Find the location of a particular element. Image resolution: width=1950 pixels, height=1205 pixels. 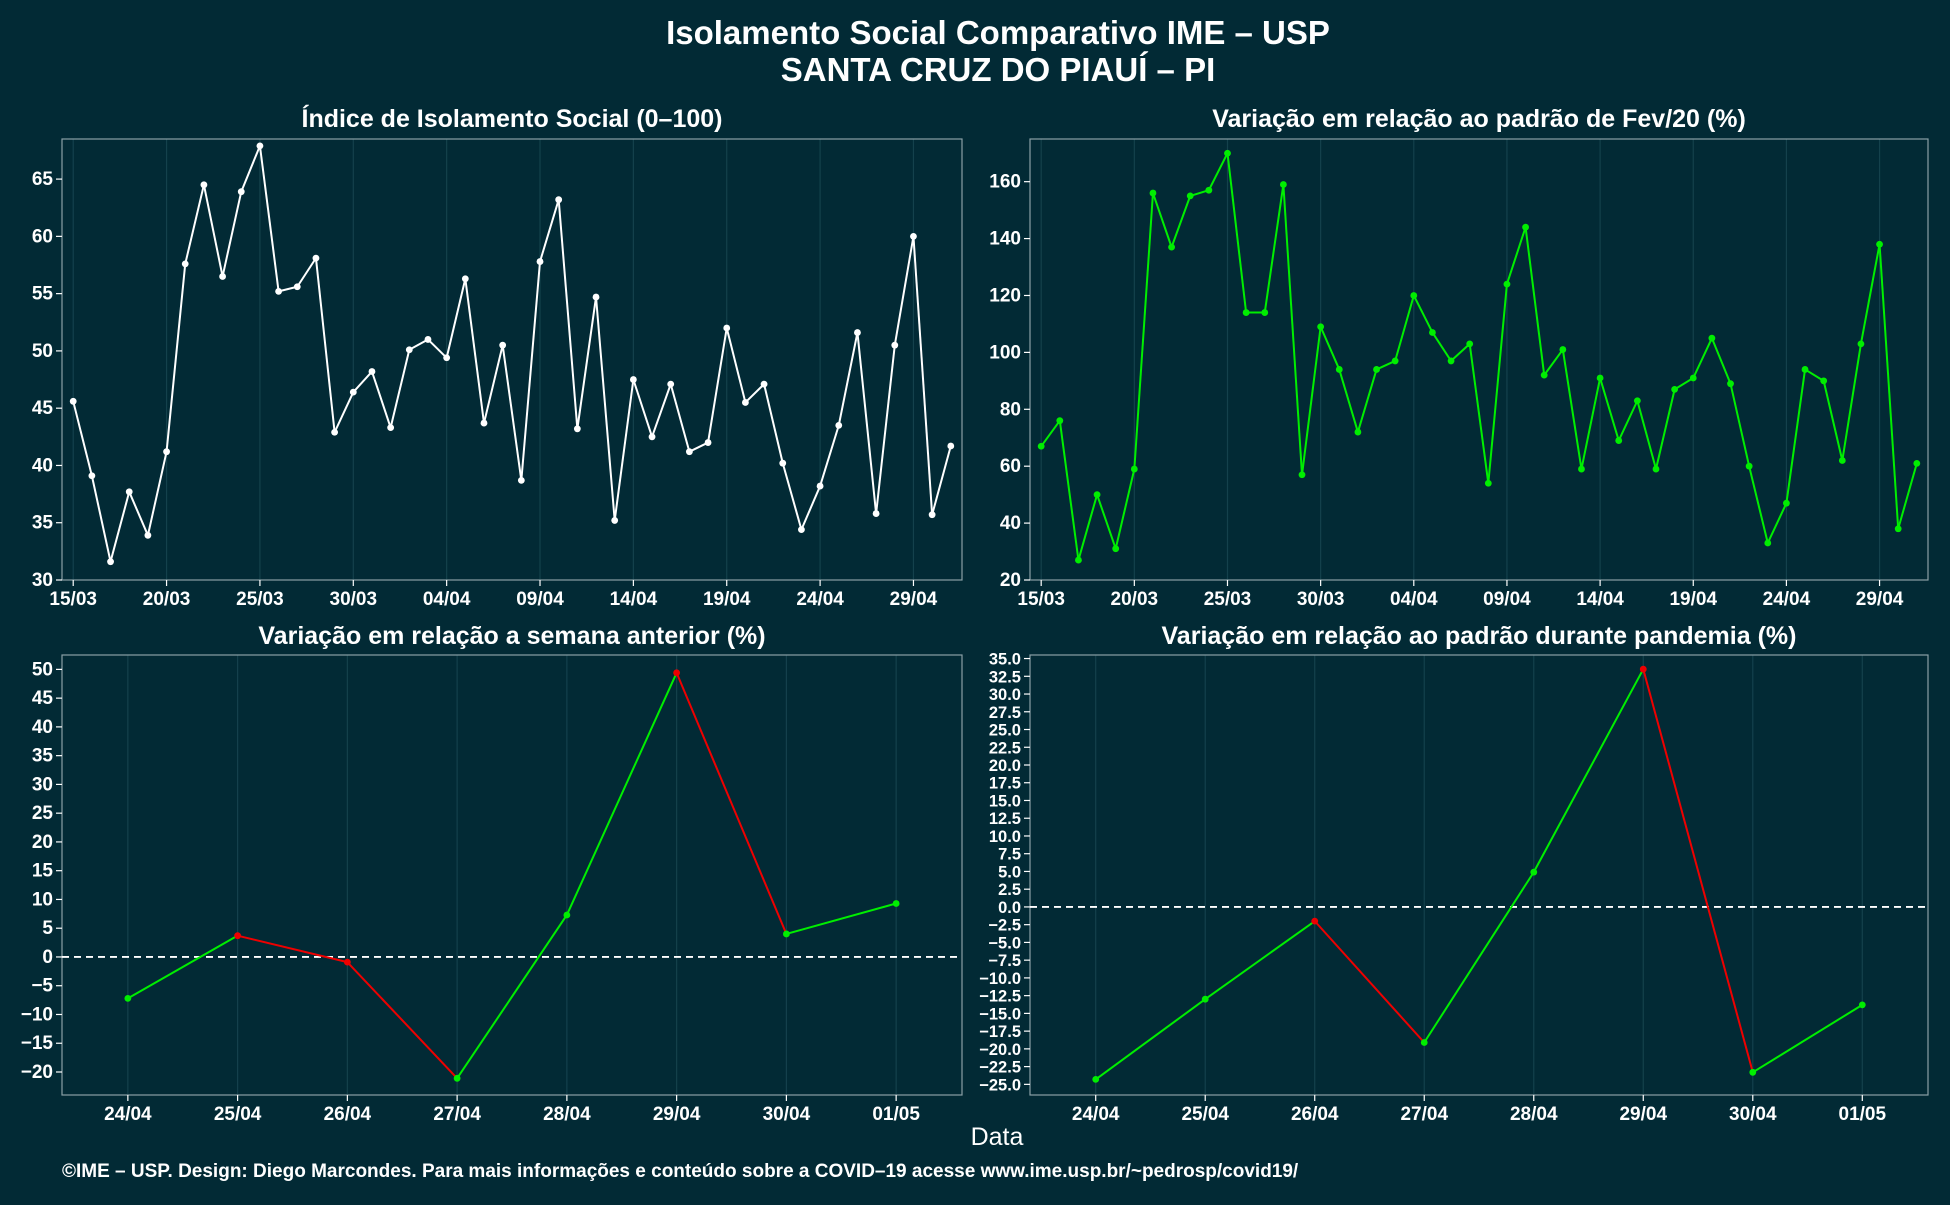

x-tick-label: 28/04 is located at coordinates (1534, 1114).